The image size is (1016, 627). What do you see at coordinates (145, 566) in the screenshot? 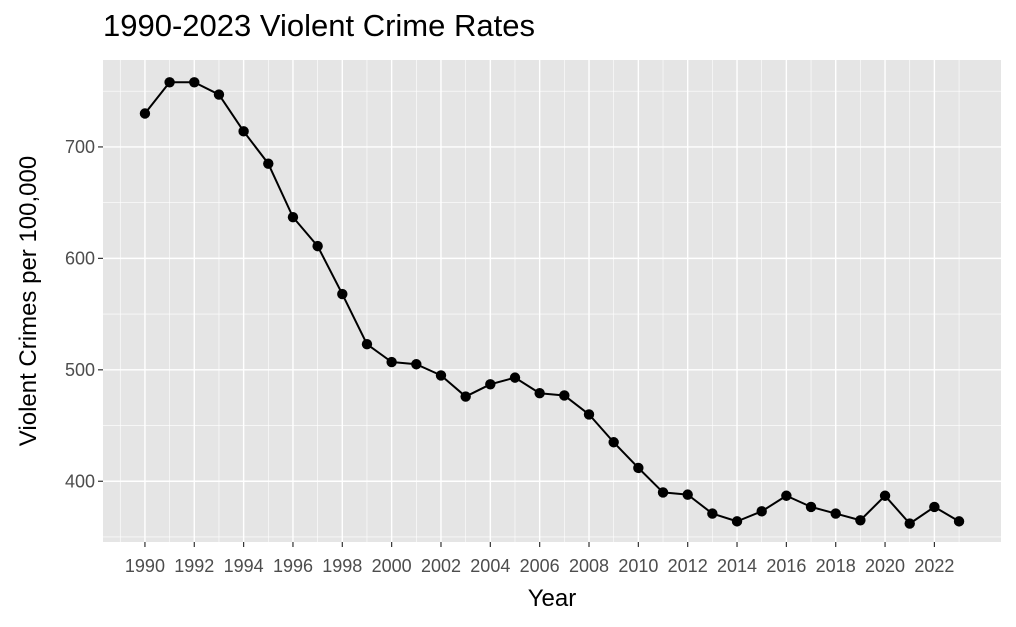
I see `x-tick-label: 1990` at bounding box center [145, 566].